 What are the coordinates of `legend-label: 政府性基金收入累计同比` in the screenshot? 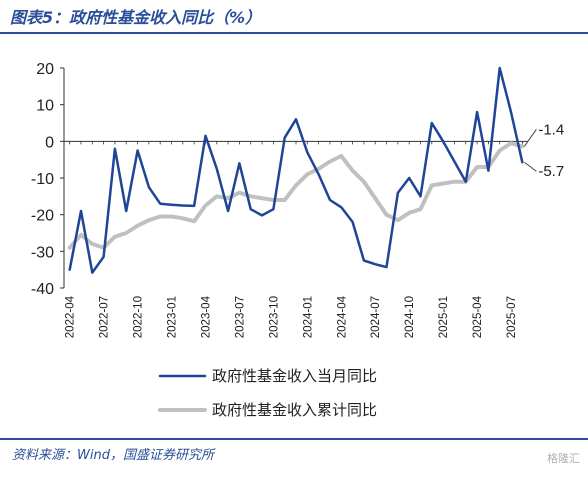 It's located at (294, 410).